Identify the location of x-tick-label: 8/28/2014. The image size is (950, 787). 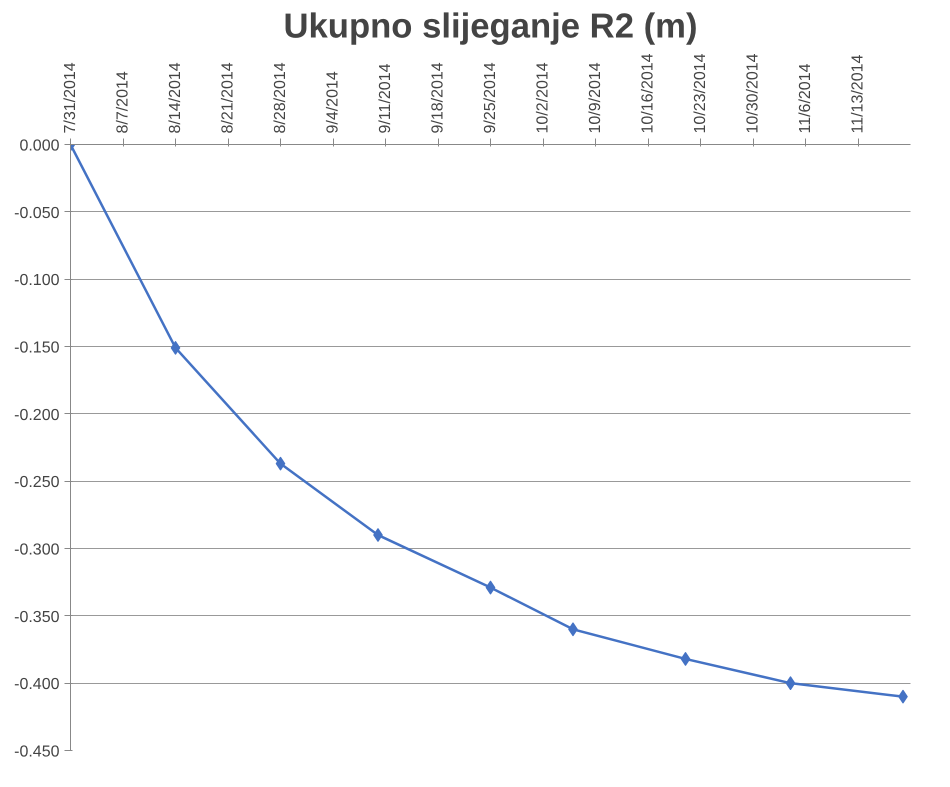
(280, 98).